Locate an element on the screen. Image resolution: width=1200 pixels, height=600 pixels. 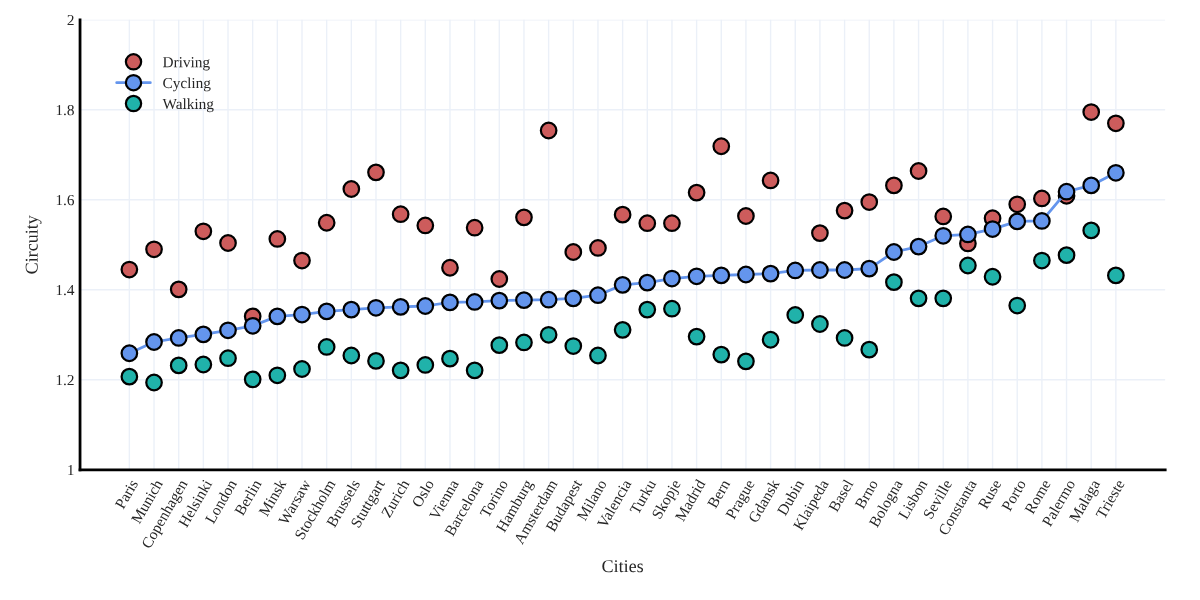
y-tick-label: 1.6 is located at coordinates (65, 200).